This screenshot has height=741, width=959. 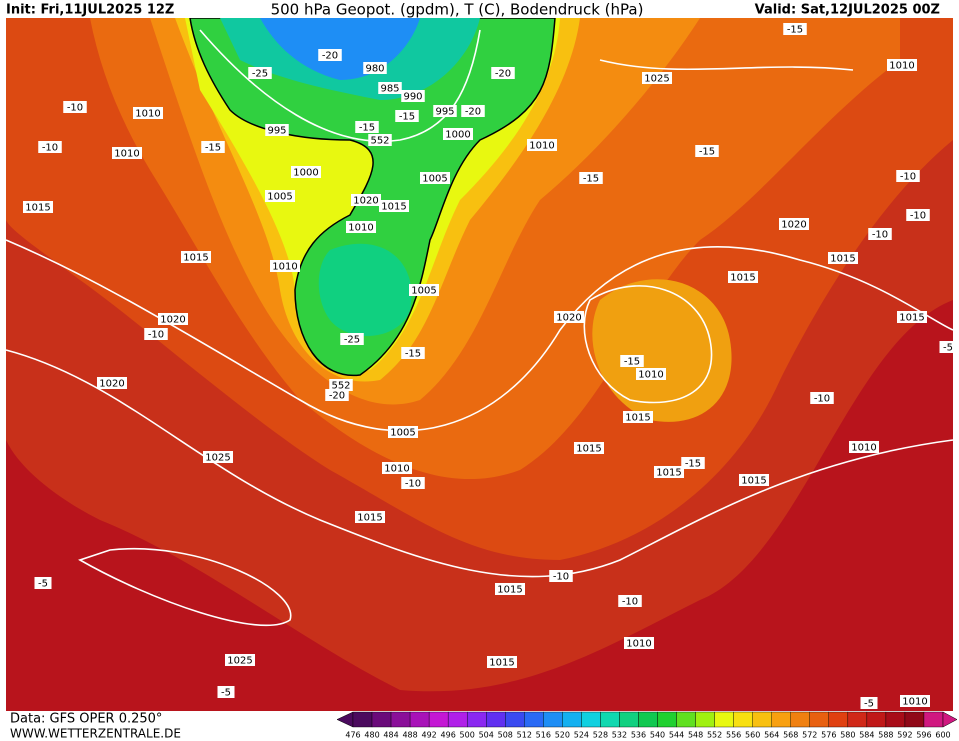 I want to click on scale-label: 588, so click(x=885, y=735).